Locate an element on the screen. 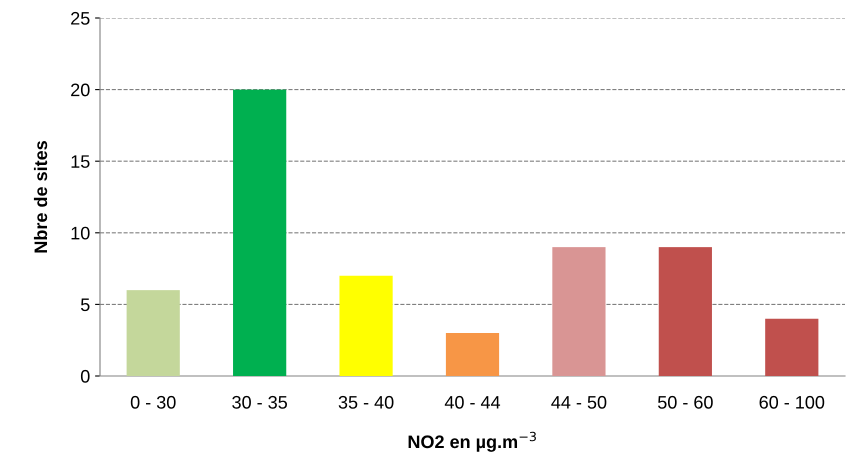 The width and height of the screenshot is (853, 472). y-tick-label: 5 is located at coordinates (85, 305).